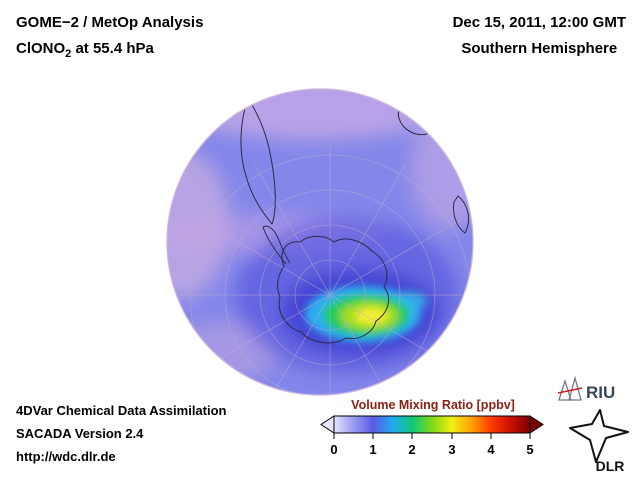 Image resolution: width=640 pixels, height=480 pixels. I want to click on riu-wordmark: RIU, so click(600, 392).